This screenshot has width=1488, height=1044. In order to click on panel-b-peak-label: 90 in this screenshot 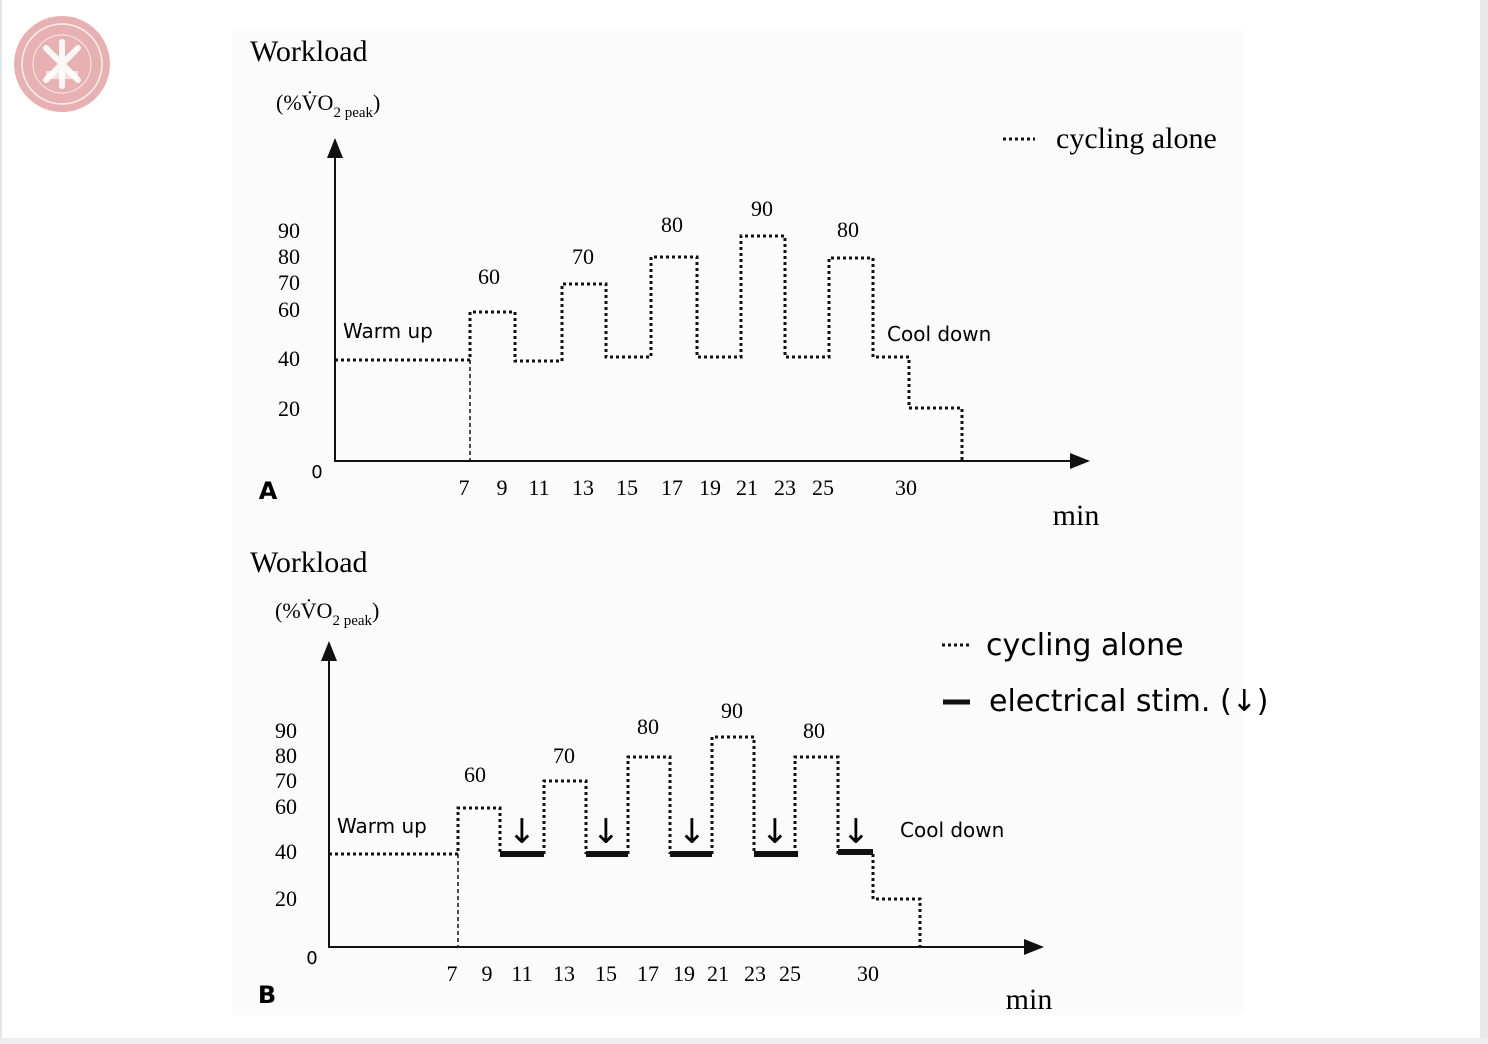, I will do `click(732, 710)`.